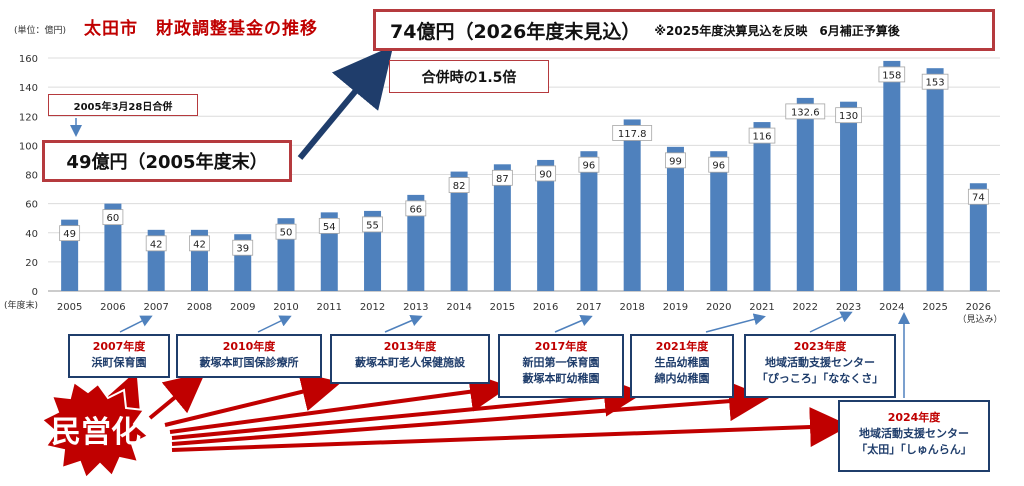  I want to click on start-label: 49億円（2005年度末）, so click(167, 162).